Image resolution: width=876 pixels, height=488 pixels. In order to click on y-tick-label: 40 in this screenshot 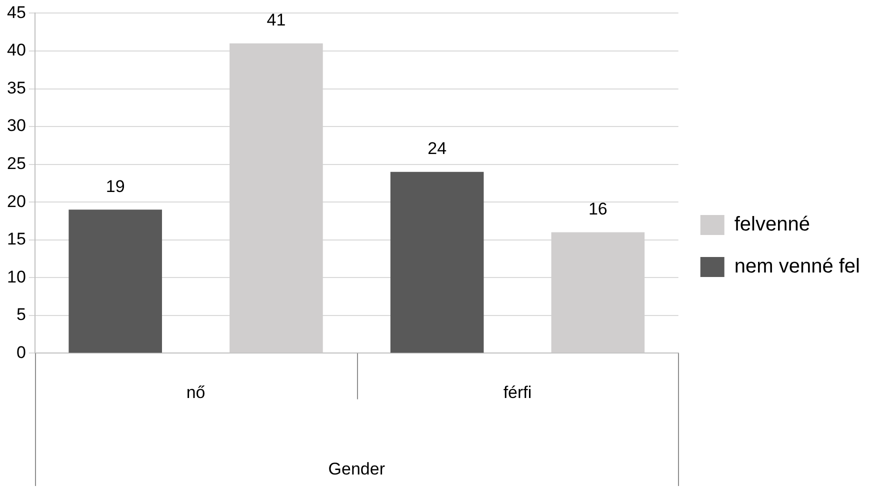, I will do `click(16, 50)`.